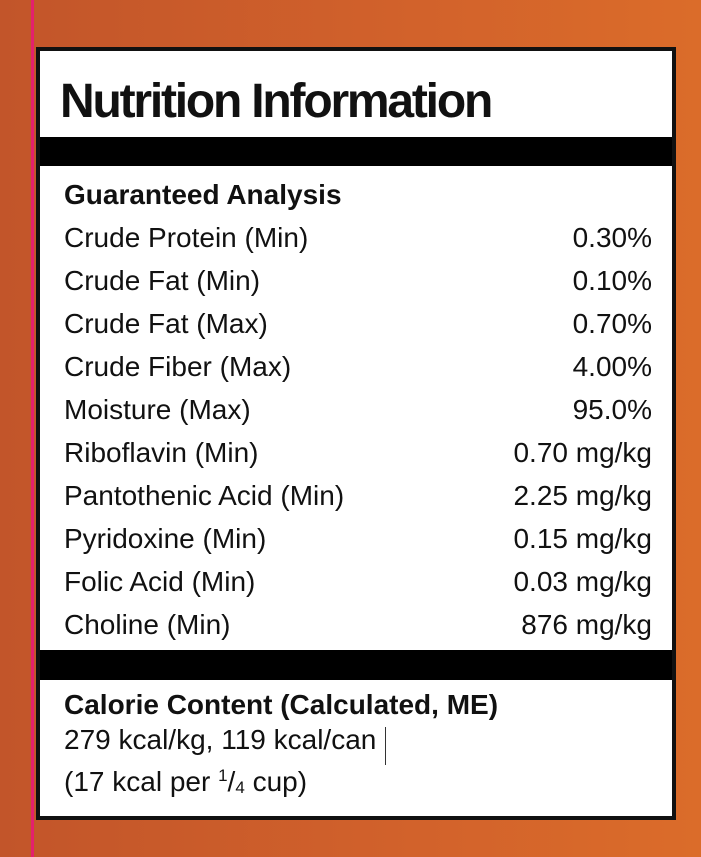 Image resolution: width=701 pixels, height=857 pixels. What do you see at coordinates (612, 280) in the screenshot?
I see `nutrient-value: 0.10%` at bounding box center [612, 280].